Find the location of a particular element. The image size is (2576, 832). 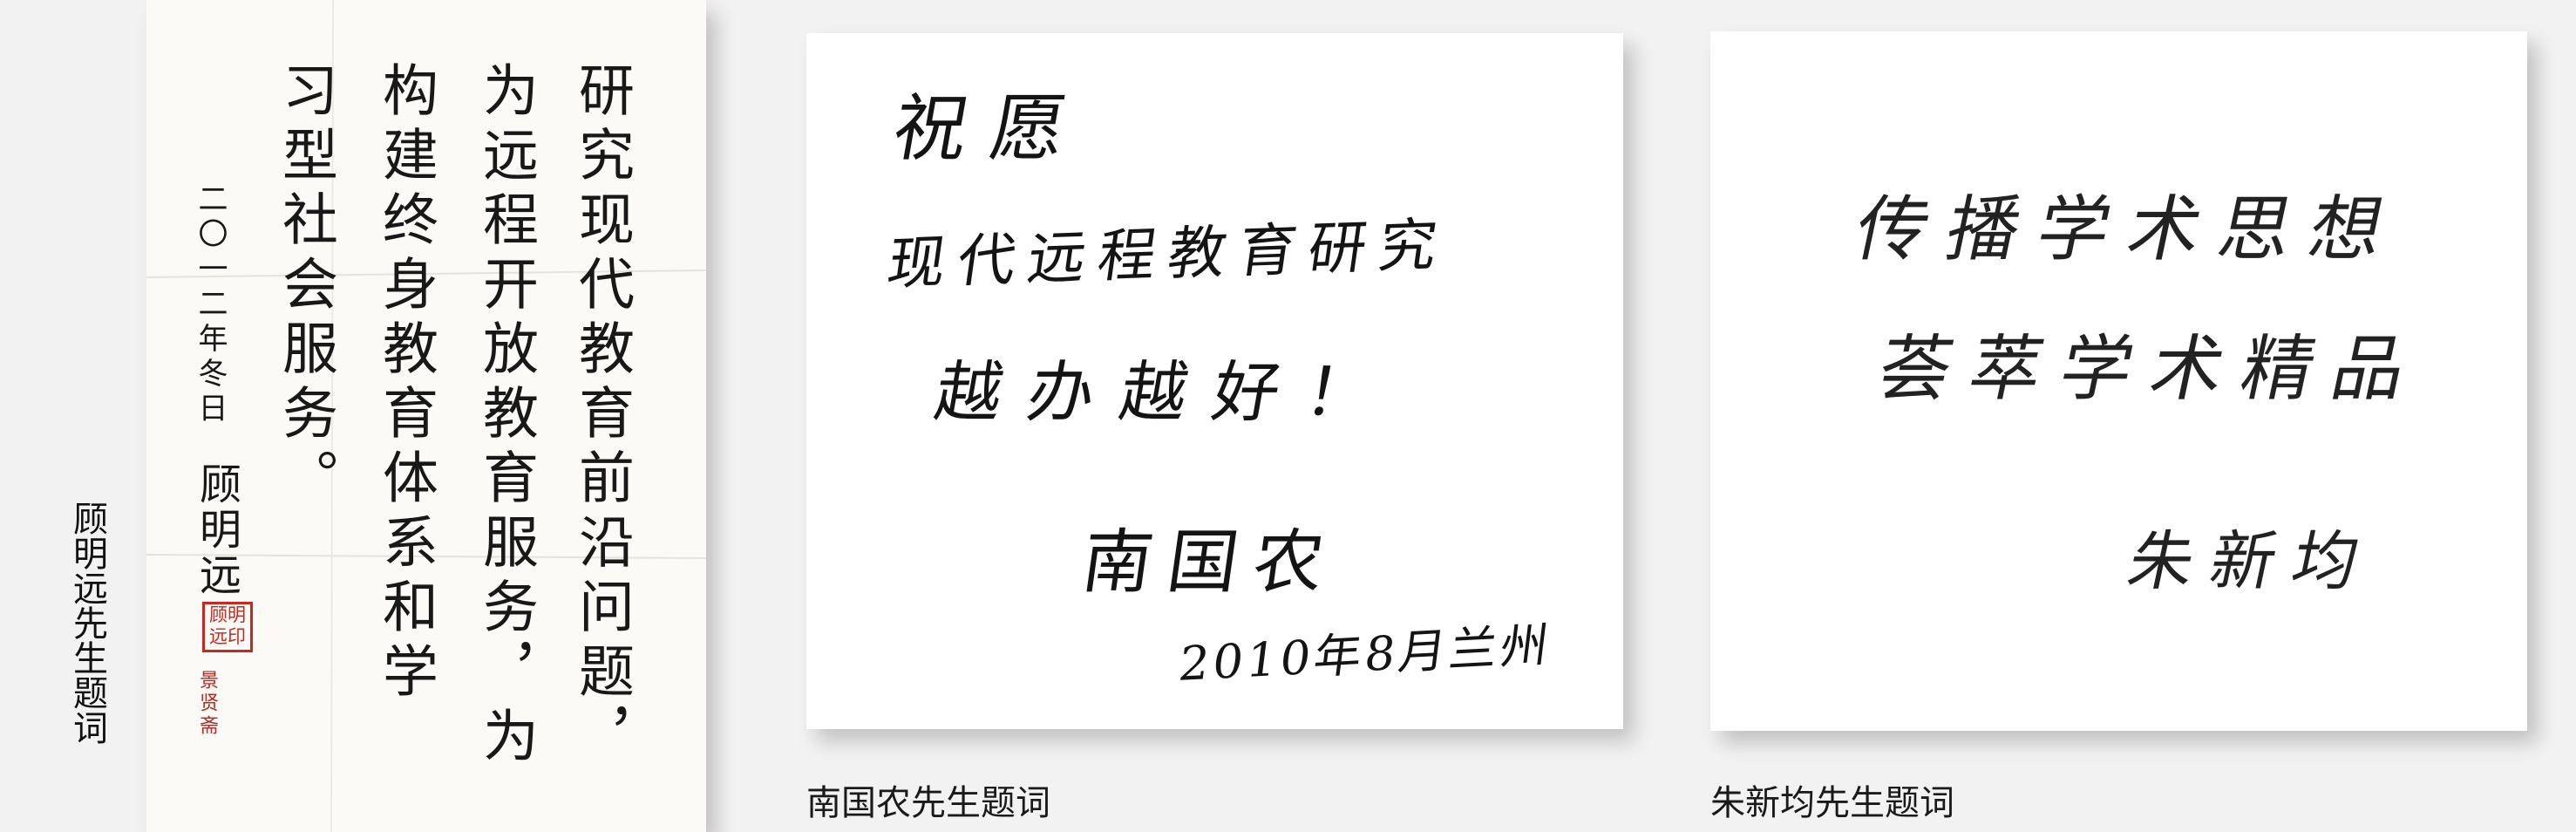

inscription-line-2: 荟萃学术精品 is located at coordinates (2152, 369).